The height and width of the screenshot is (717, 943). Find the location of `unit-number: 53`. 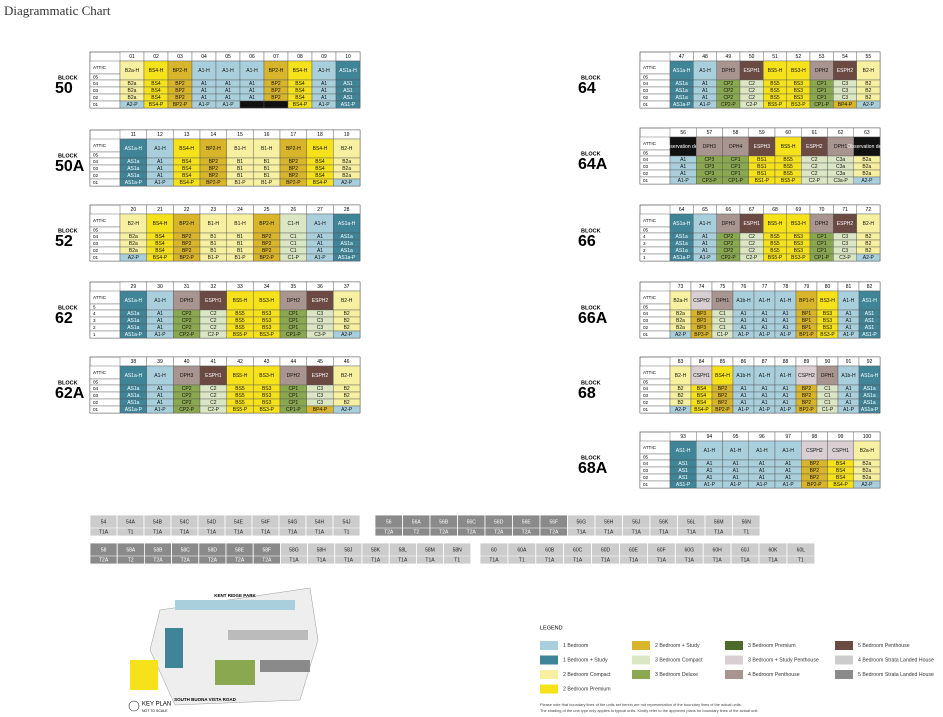

unit-number: 53 is located at coordinates (822, 57).